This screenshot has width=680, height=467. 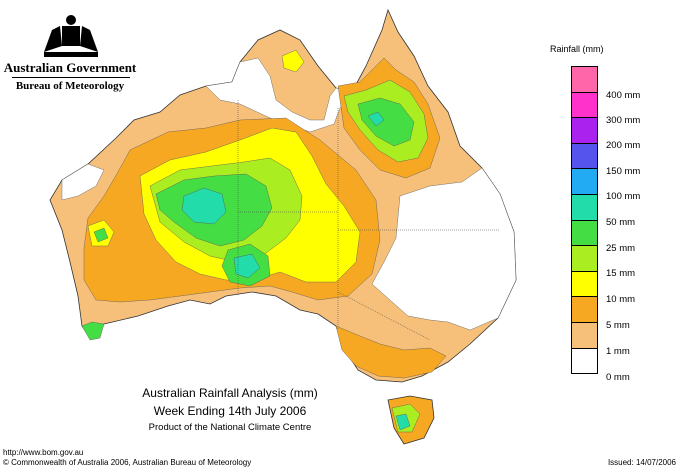 What do you see at coordinates (444, 249) in the screenshot?
I see `dry-region-east` at bounding box center [444, 249].